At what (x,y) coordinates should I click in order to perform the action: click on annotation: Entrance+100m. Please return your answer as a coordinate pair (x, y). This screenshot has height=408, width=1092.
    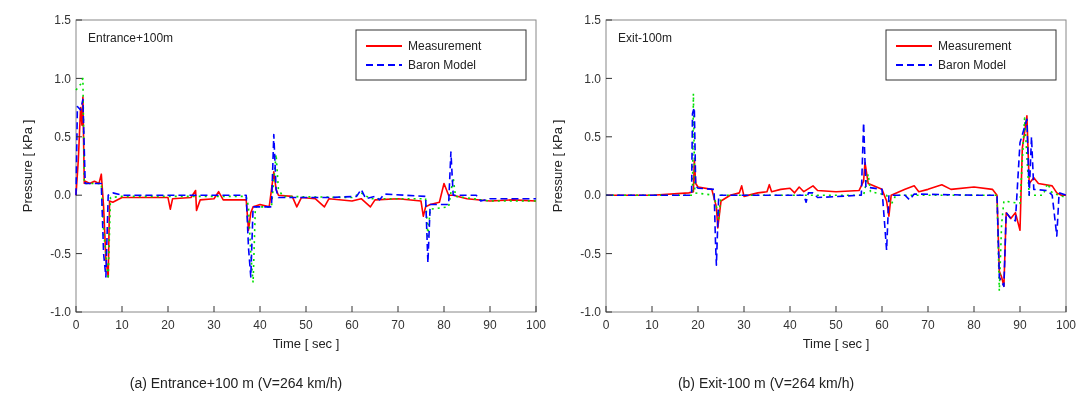
    Looking at the image, I should click on (131, 38).